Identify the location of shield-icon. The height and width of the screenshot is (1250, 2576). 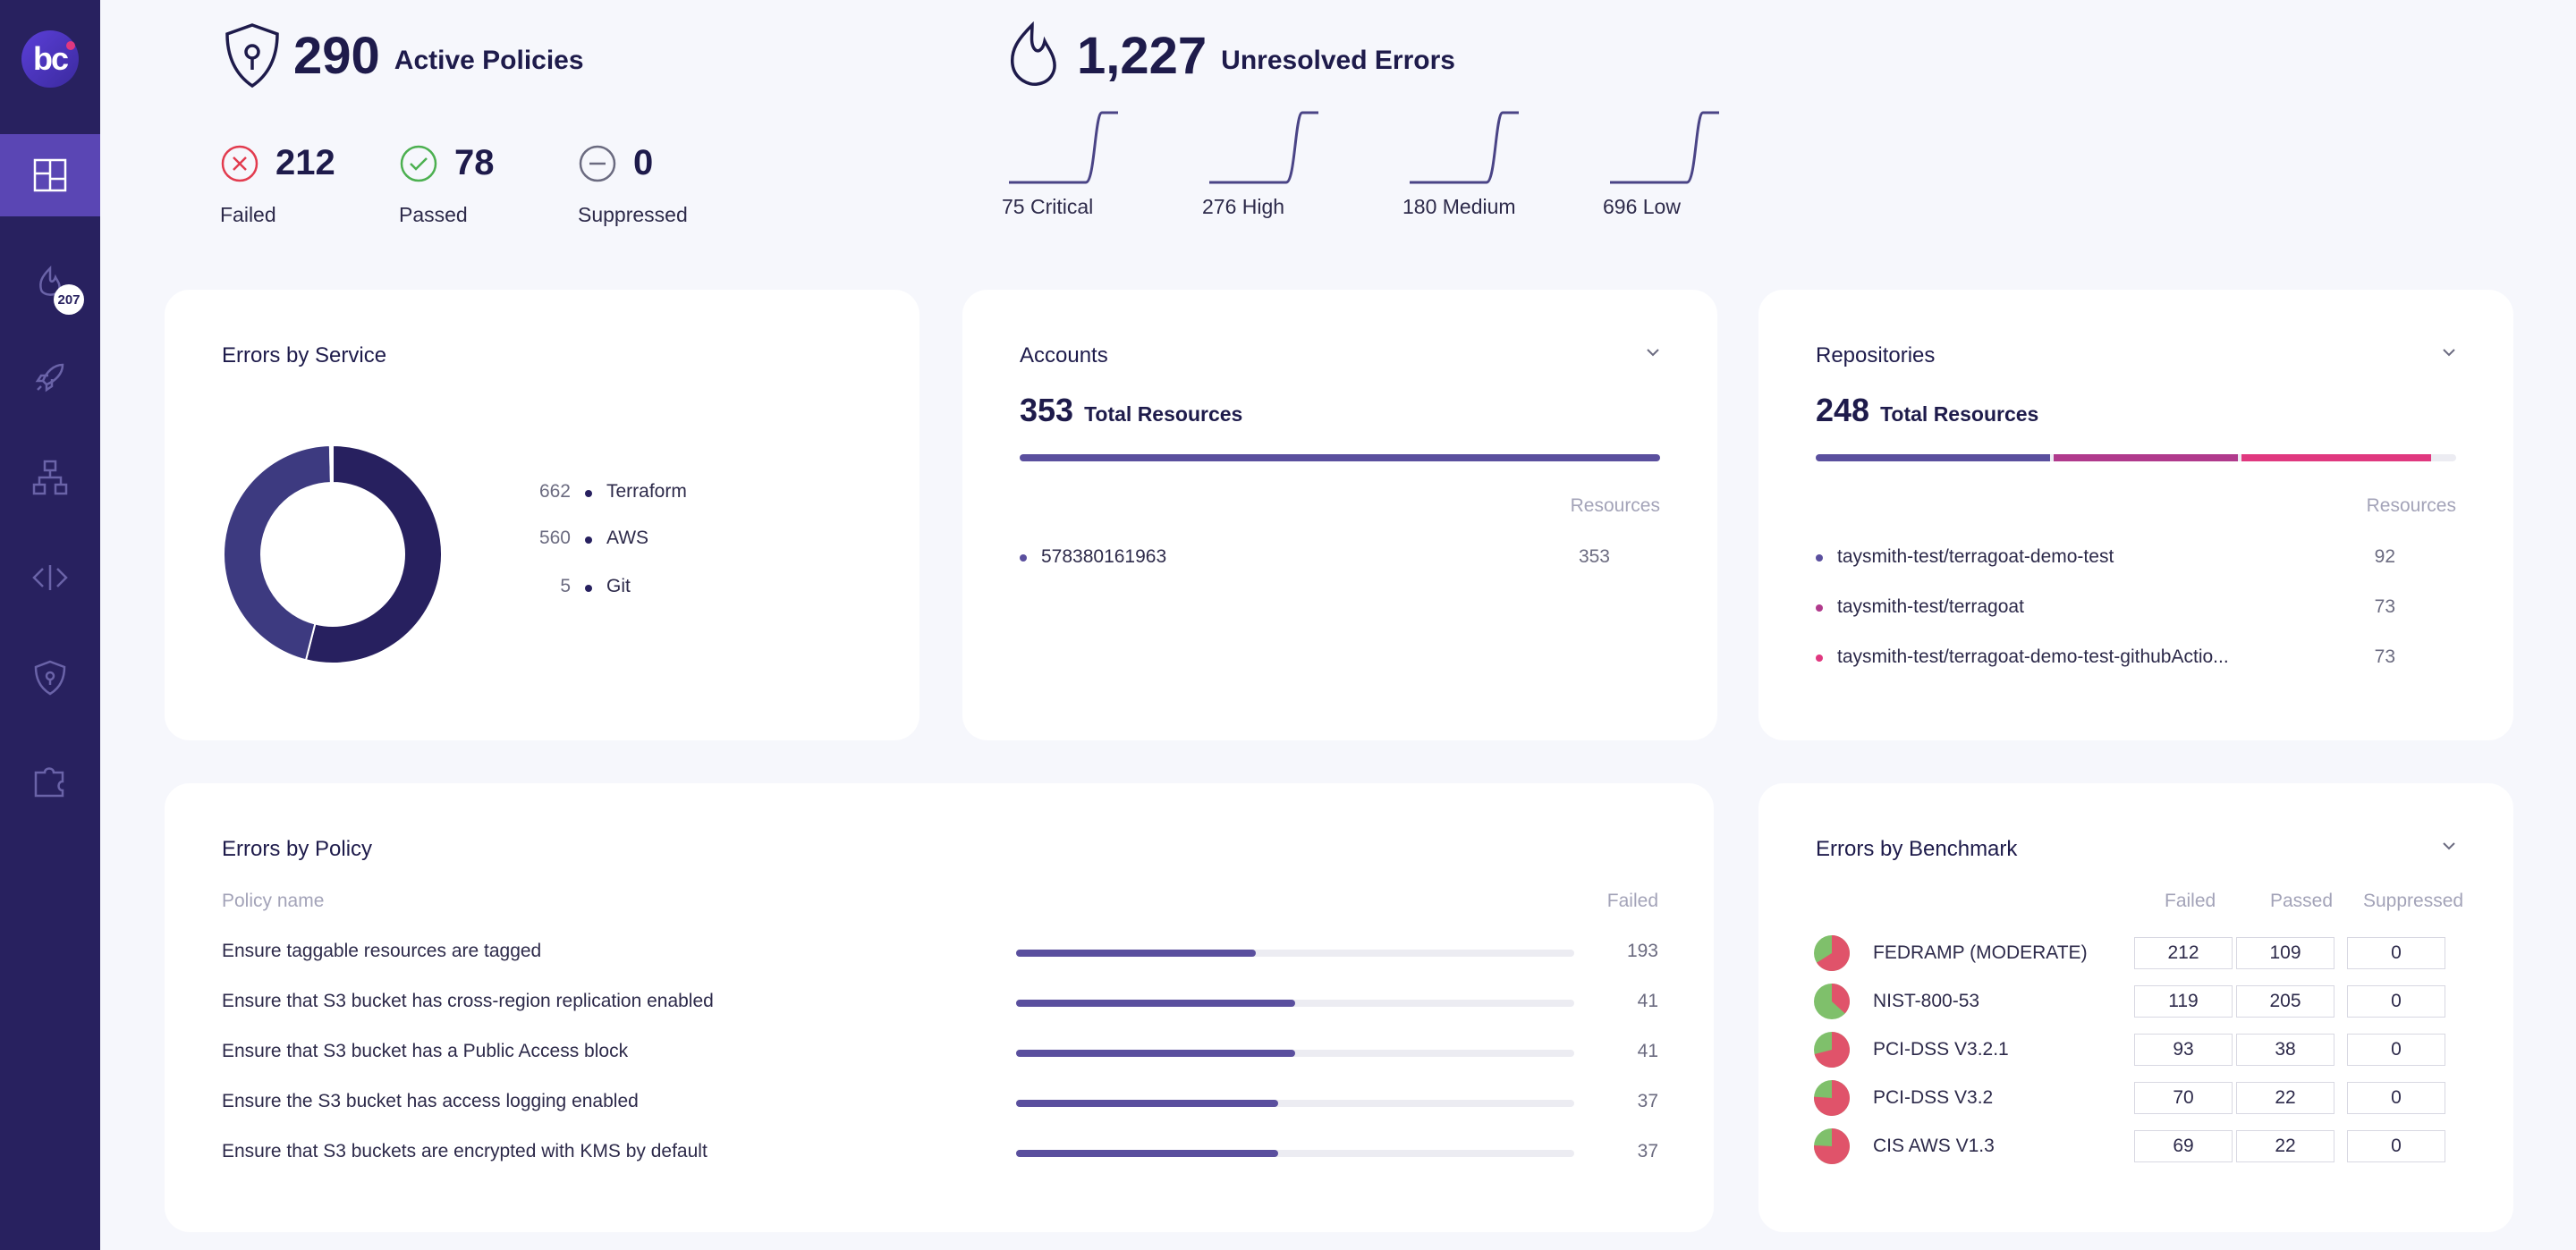
(252, 56).